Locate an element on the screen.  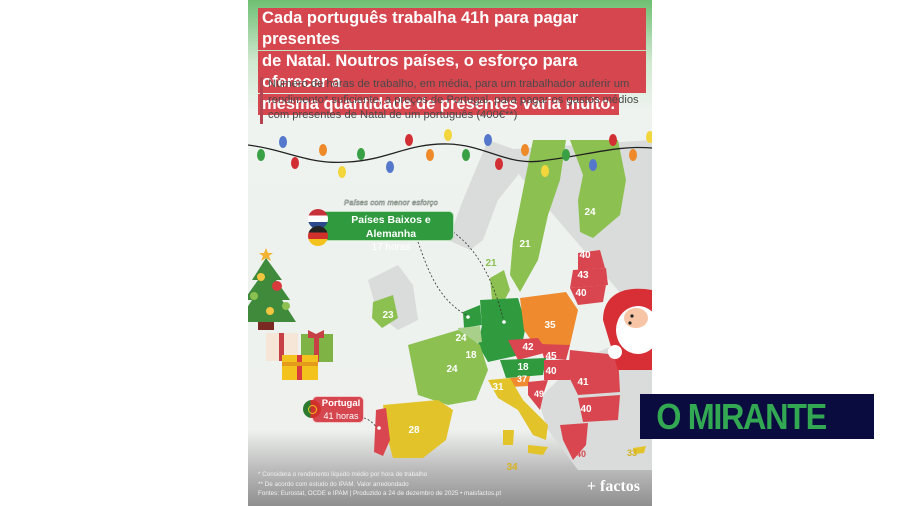
region-lithuania is located at coordinates (588, 295).